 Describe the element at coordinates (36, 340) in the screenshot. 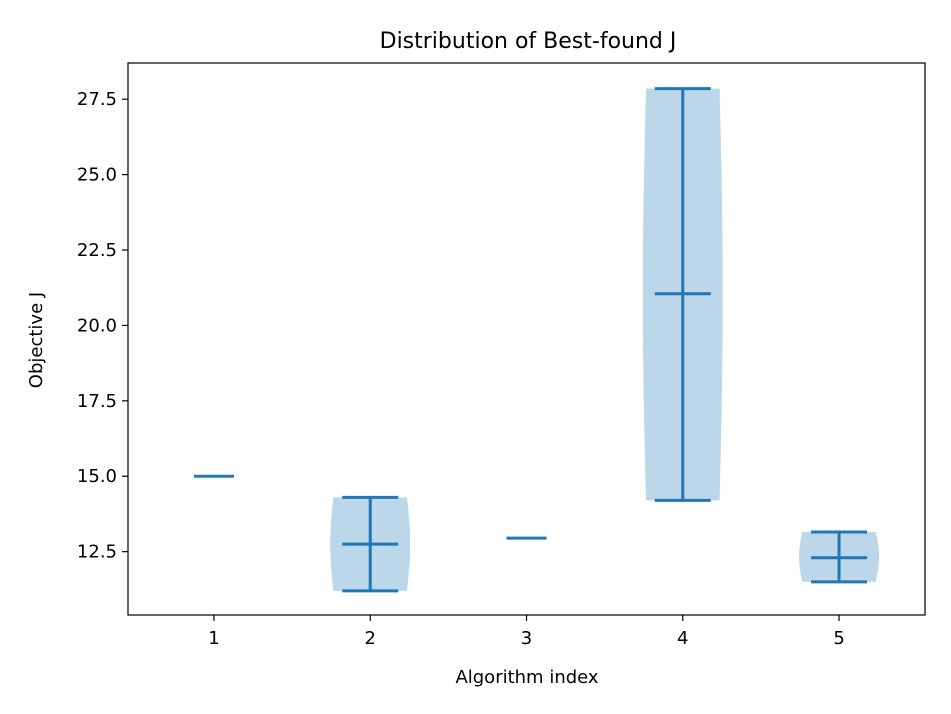

I see `y-axis-label: Objective J` at that location.